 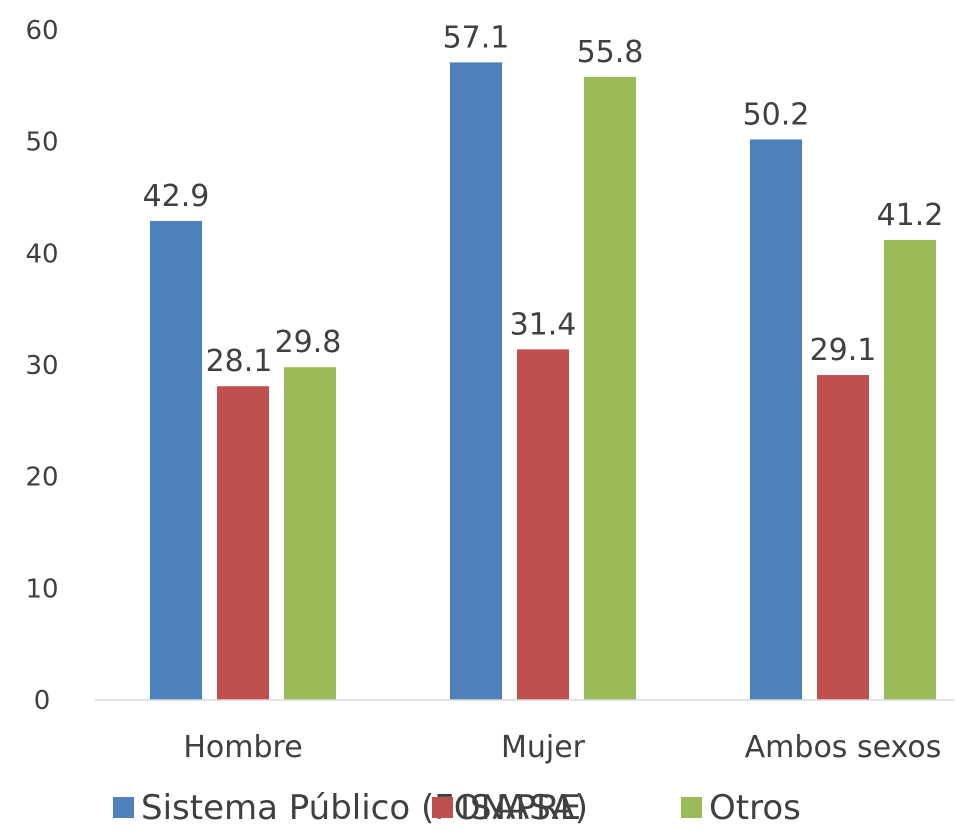 What do you see at coordinates (41, 143) in the screenshot?
I see `y-tick-label: 50` at bounding box center [41, 143].